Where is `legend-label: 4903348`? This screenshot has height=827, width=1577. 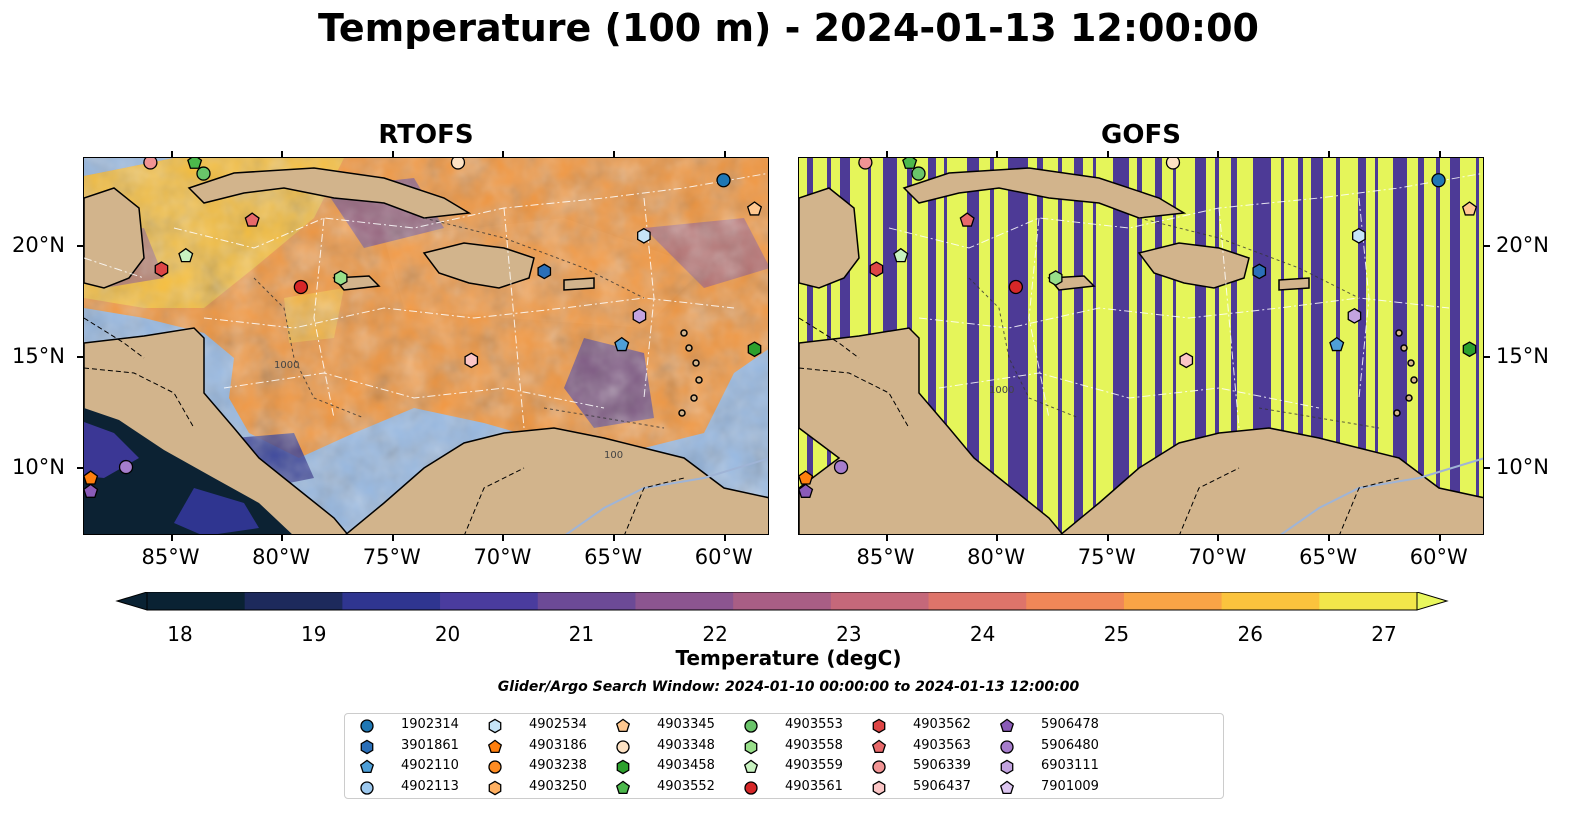
legend-label: 4903348 is located at coordinates (686, 745).